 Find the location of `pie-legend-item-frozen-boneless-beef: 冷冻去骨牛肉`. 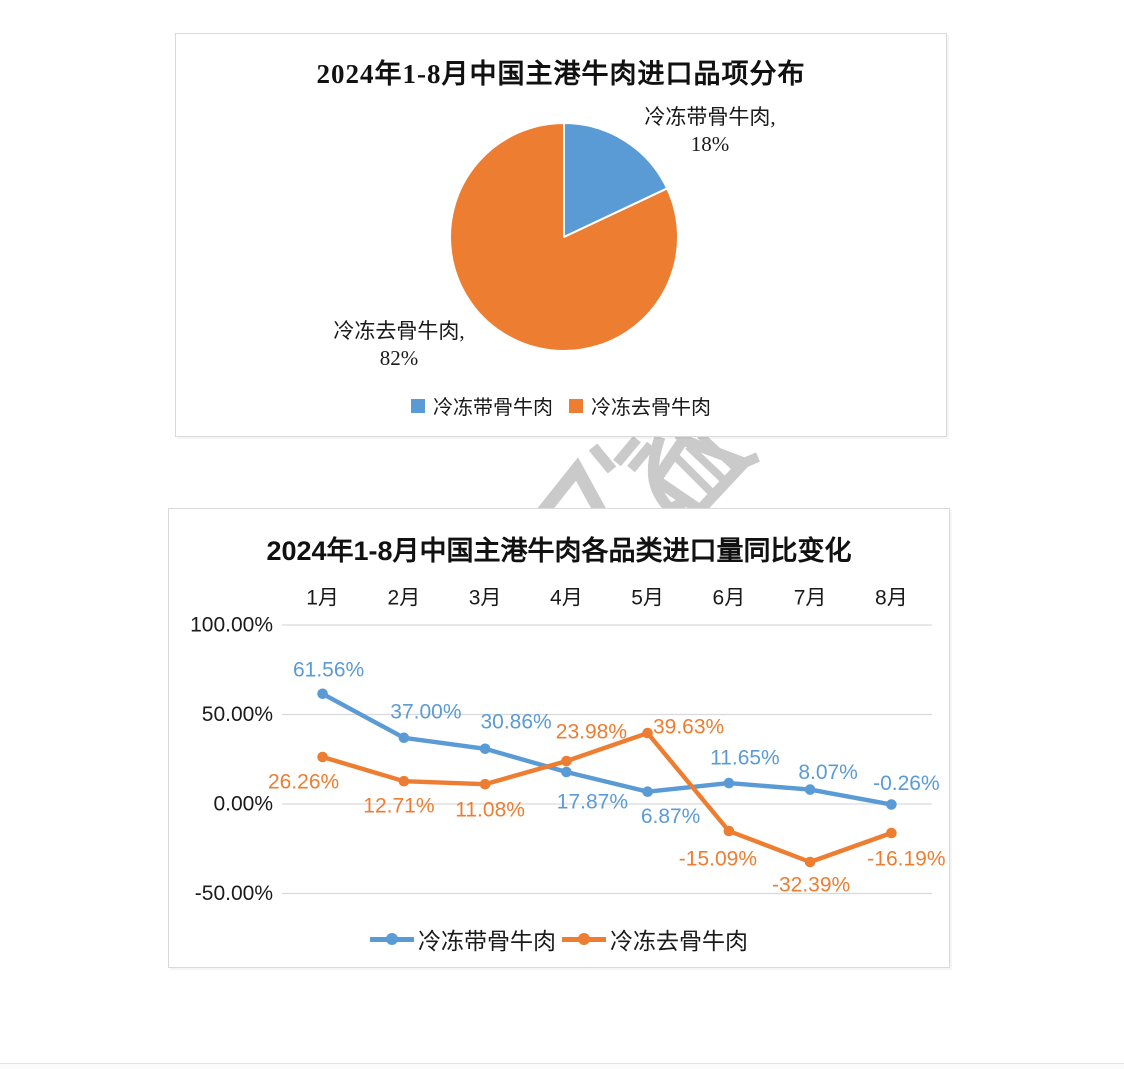

pie-legend-item-frozen-boneless-beef: 冷冻去骨牛肉 is located at coordinates (640, 405).